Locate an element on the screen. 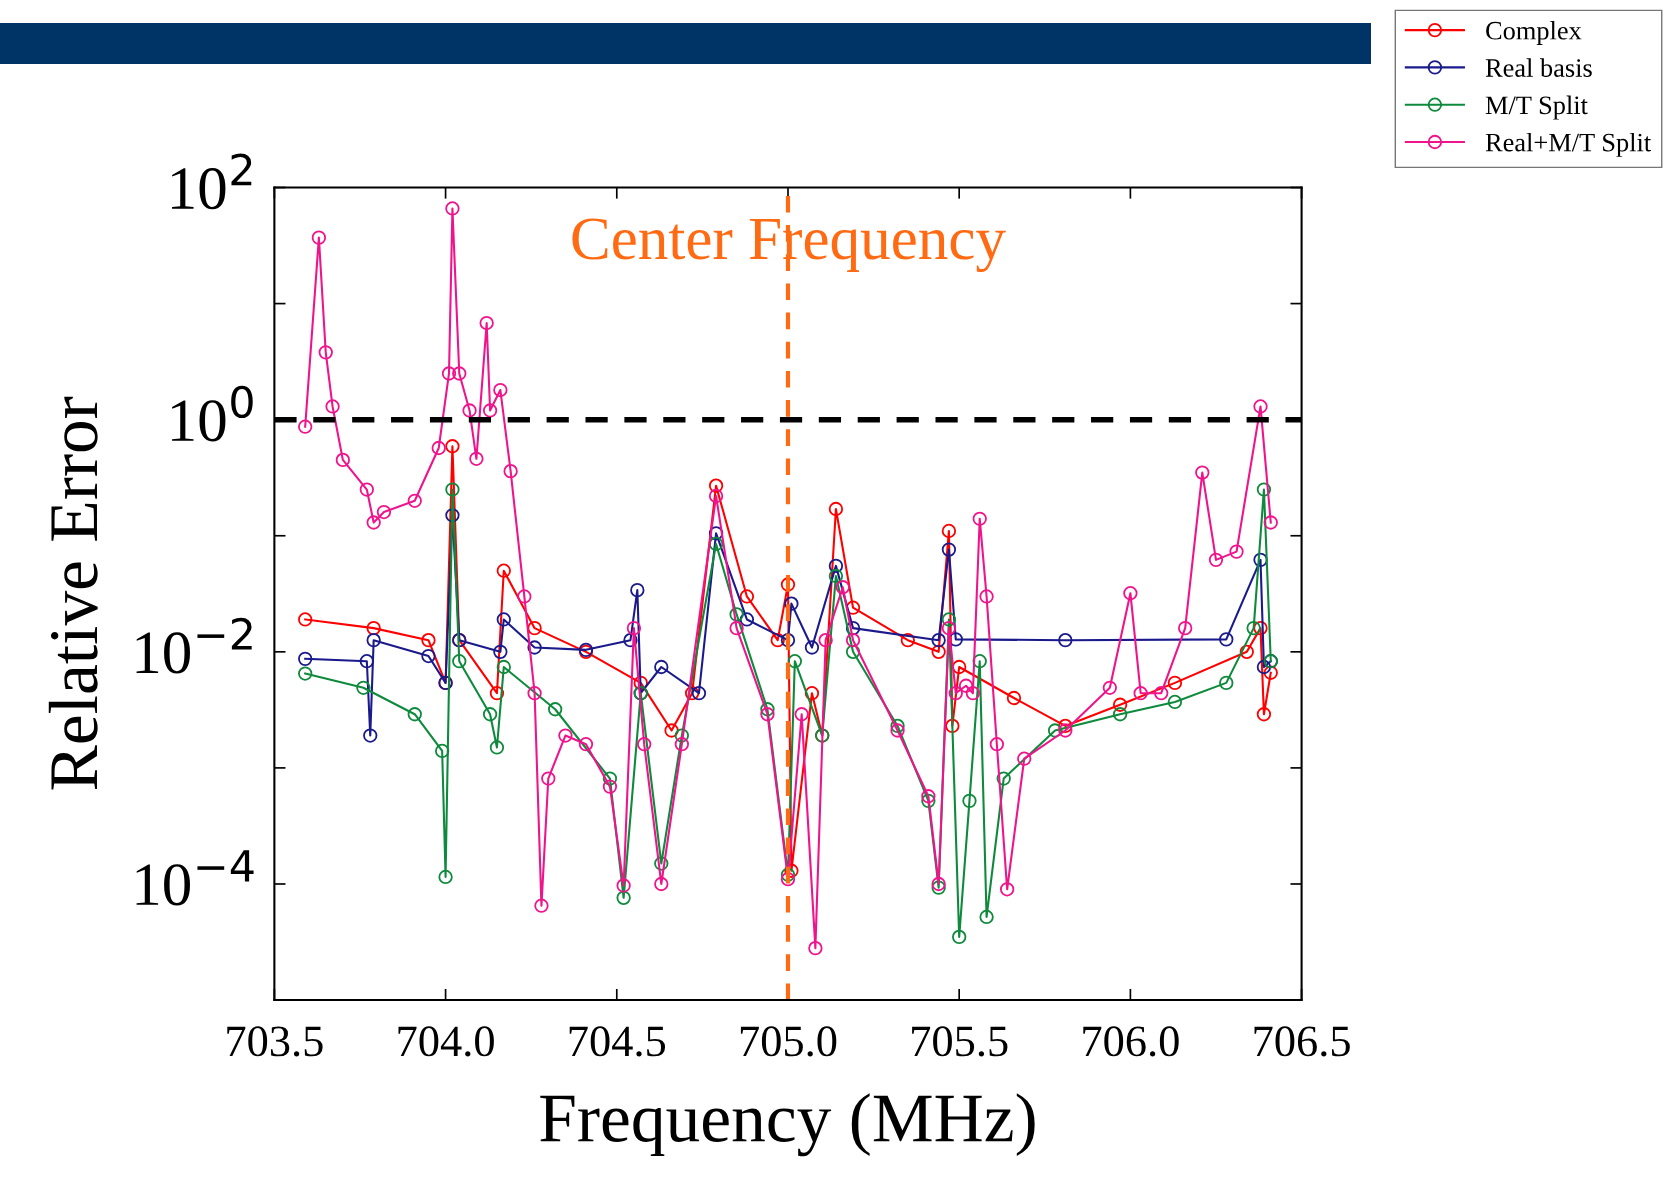 This screenshot has height=1202, width=1673. x-tick-label: 706.0 is located at coordinates (1131, 1041).